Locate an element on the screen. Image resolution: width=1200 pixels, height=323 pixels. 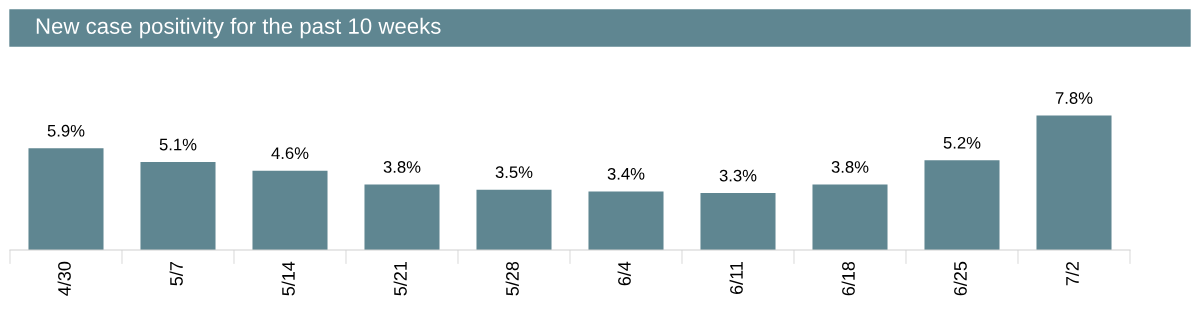
x-tick-label: 6/25 is located at coordinates (960, 278).